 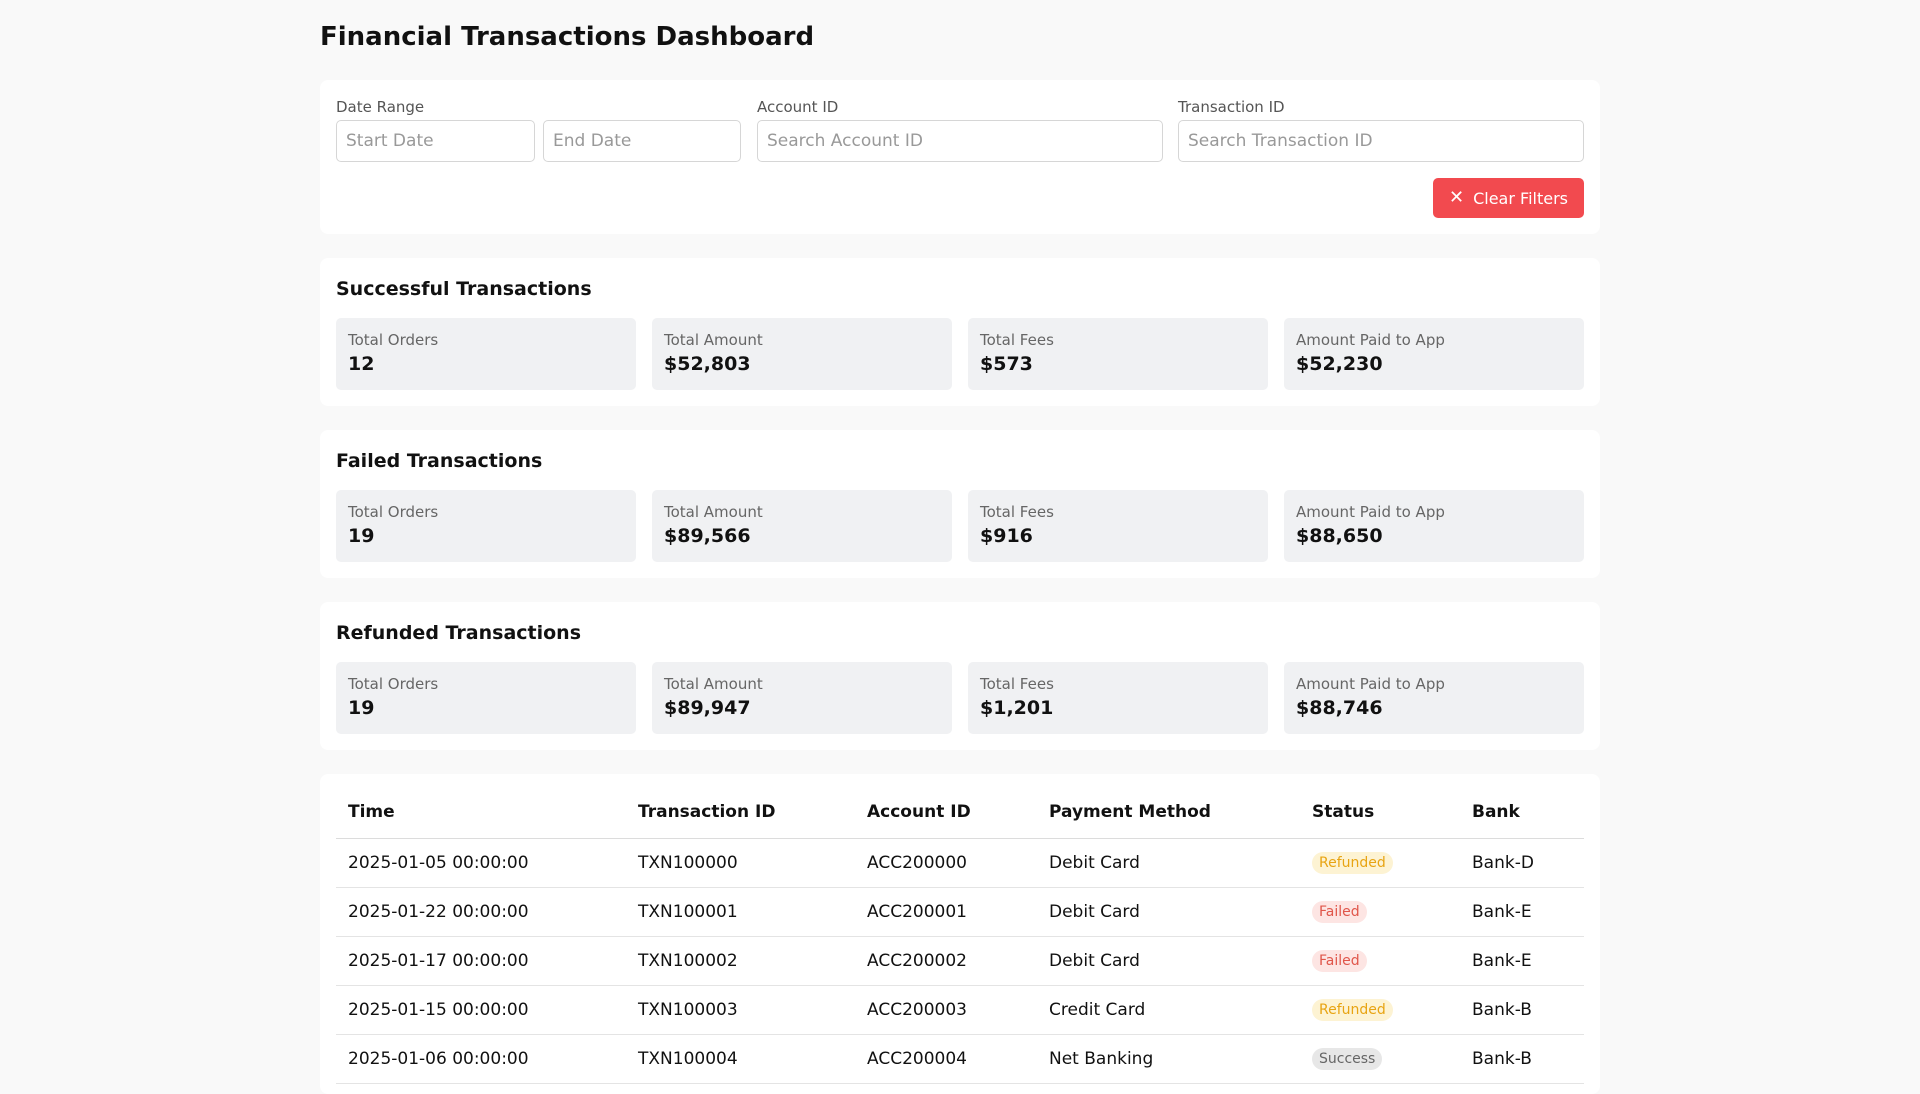 I want to click on stat-card: Total Amount $89,947, so click(x=802, y=698).